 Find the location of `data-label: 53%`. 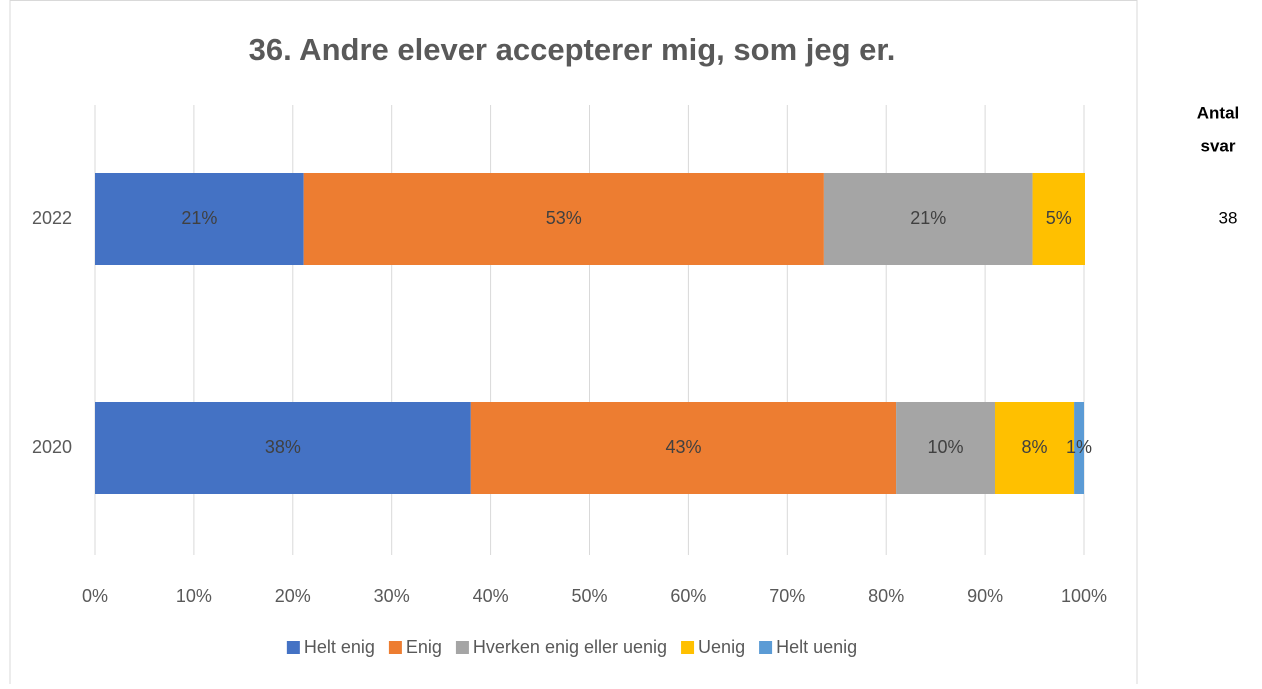

data-label: 53% is located at coordinates (564, 218).